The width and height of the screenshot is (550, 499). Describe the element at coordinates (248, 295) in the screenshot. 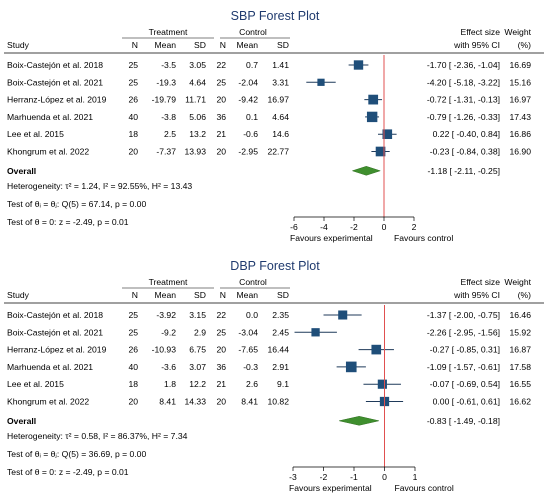

I see `header-control-mean: Mean` at that location.